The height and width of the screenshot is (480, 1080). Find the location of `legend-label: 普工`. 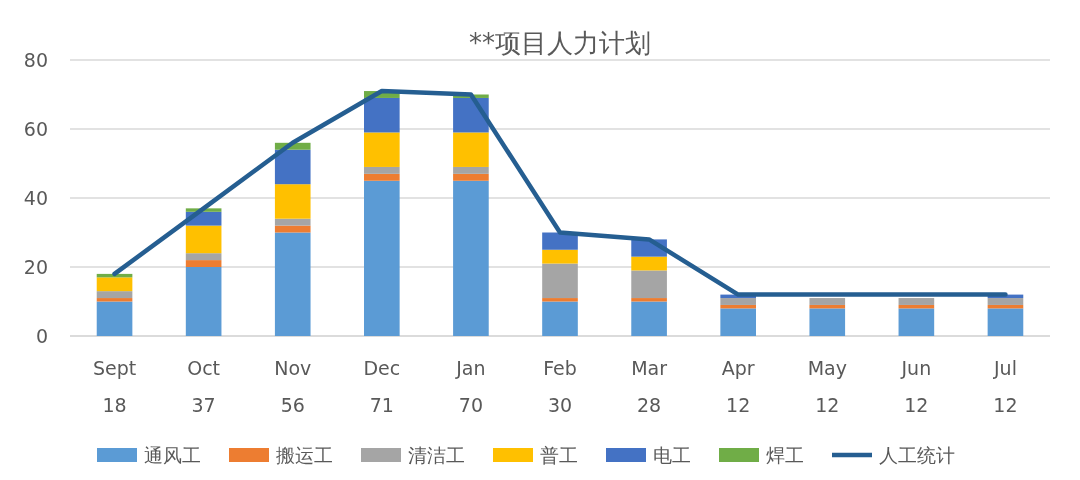

legend-label: 普工 is located at coordinates (559, 455).